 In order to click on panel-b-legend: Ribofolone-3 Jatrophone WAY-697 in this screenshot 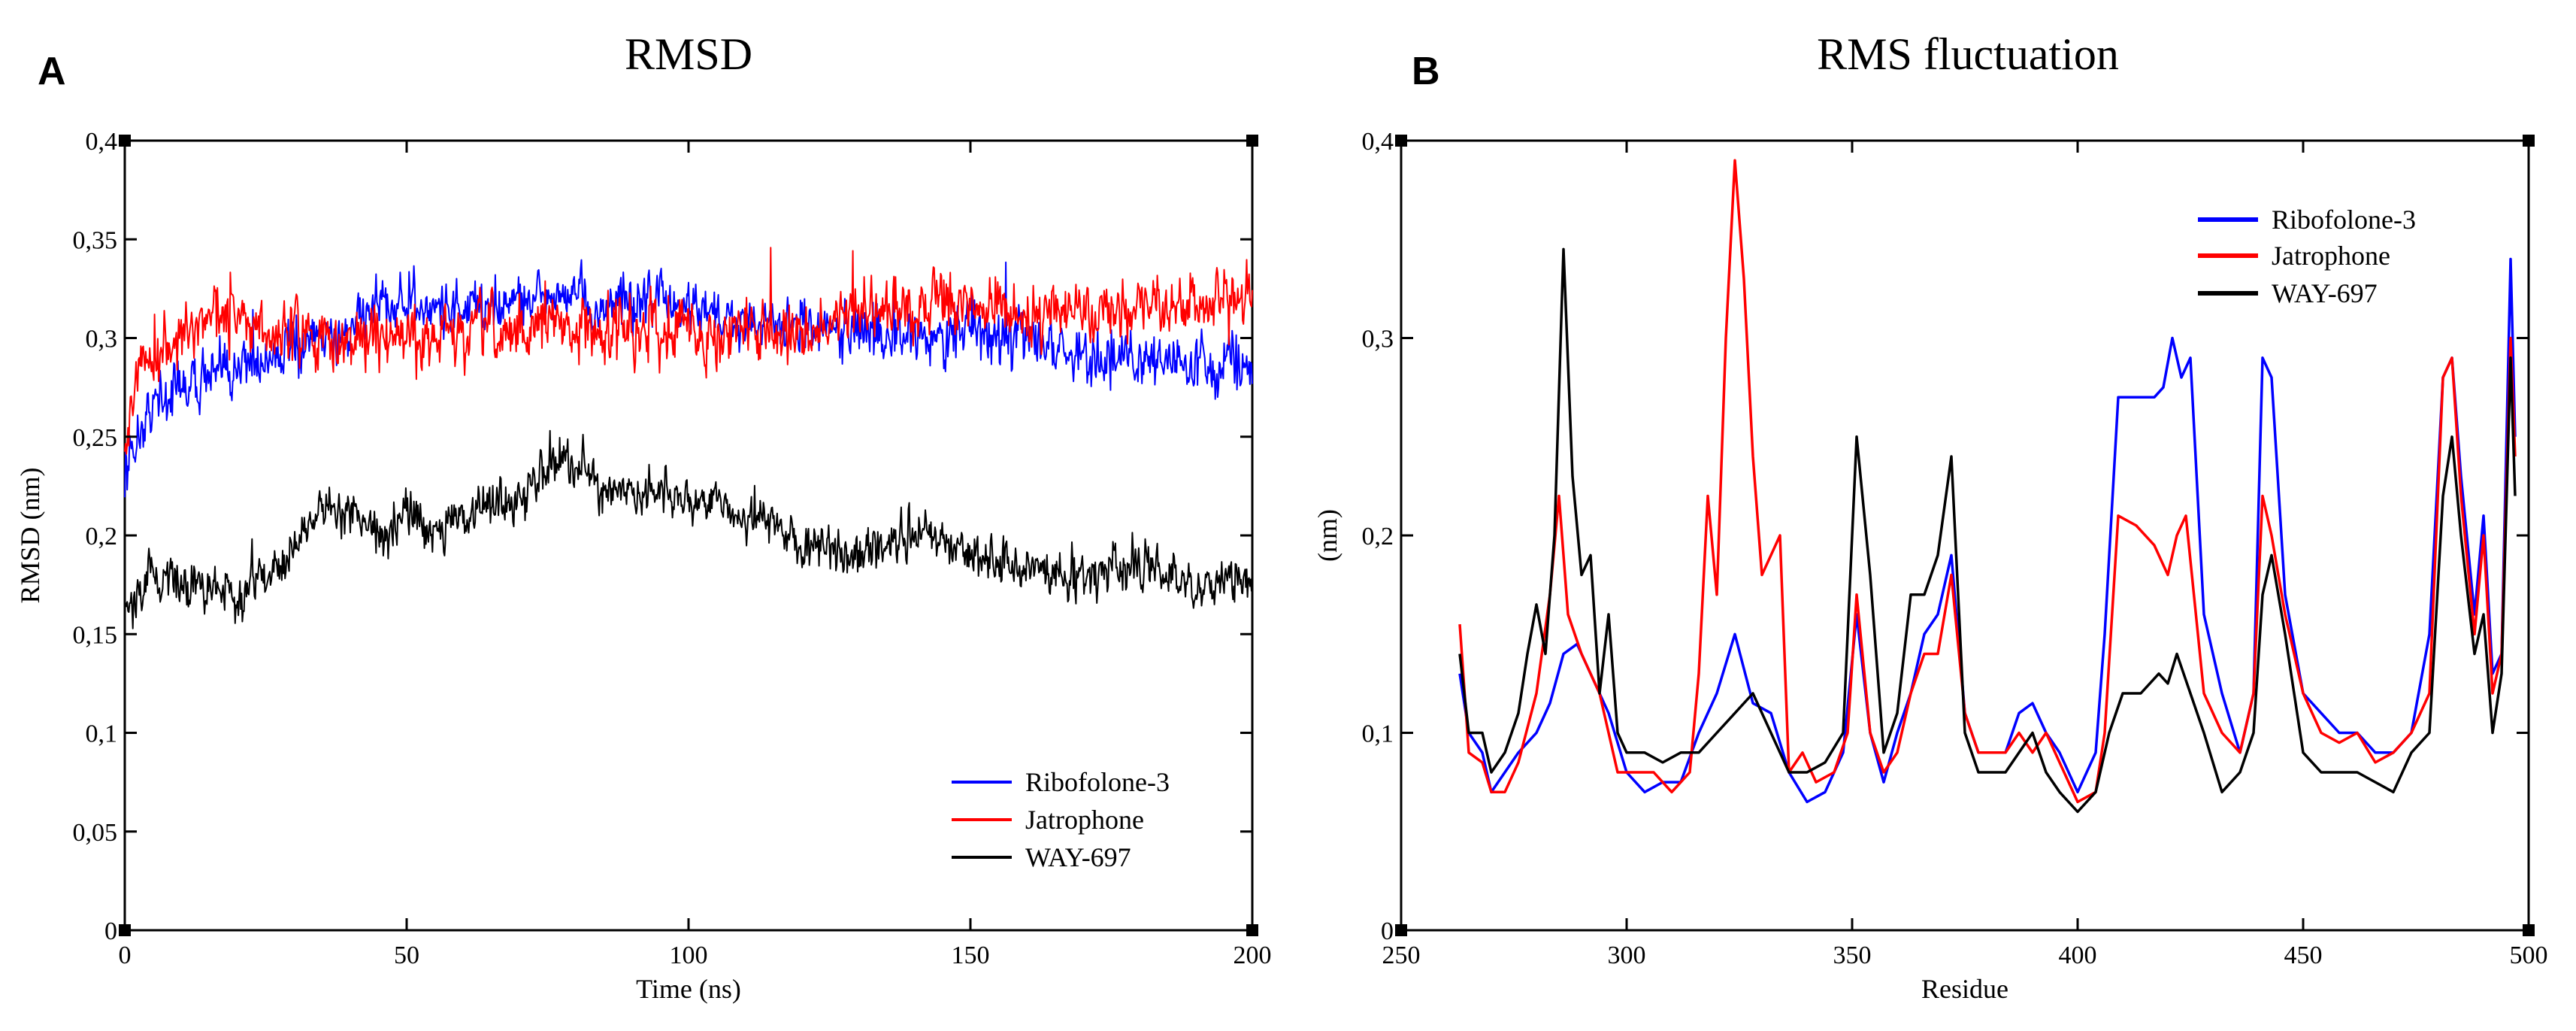, I will do `click(2307, 256)`.